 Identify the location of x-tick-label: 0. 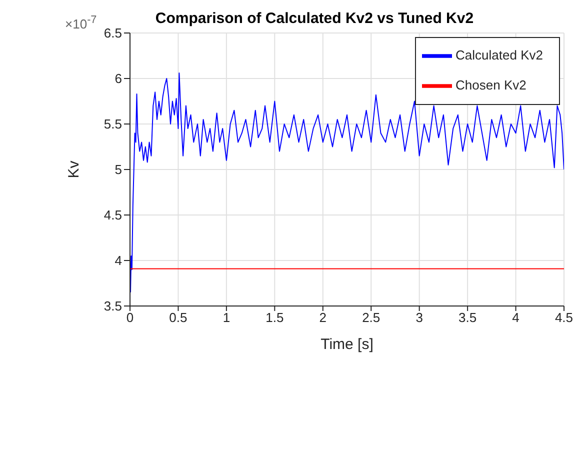
(130, 318).